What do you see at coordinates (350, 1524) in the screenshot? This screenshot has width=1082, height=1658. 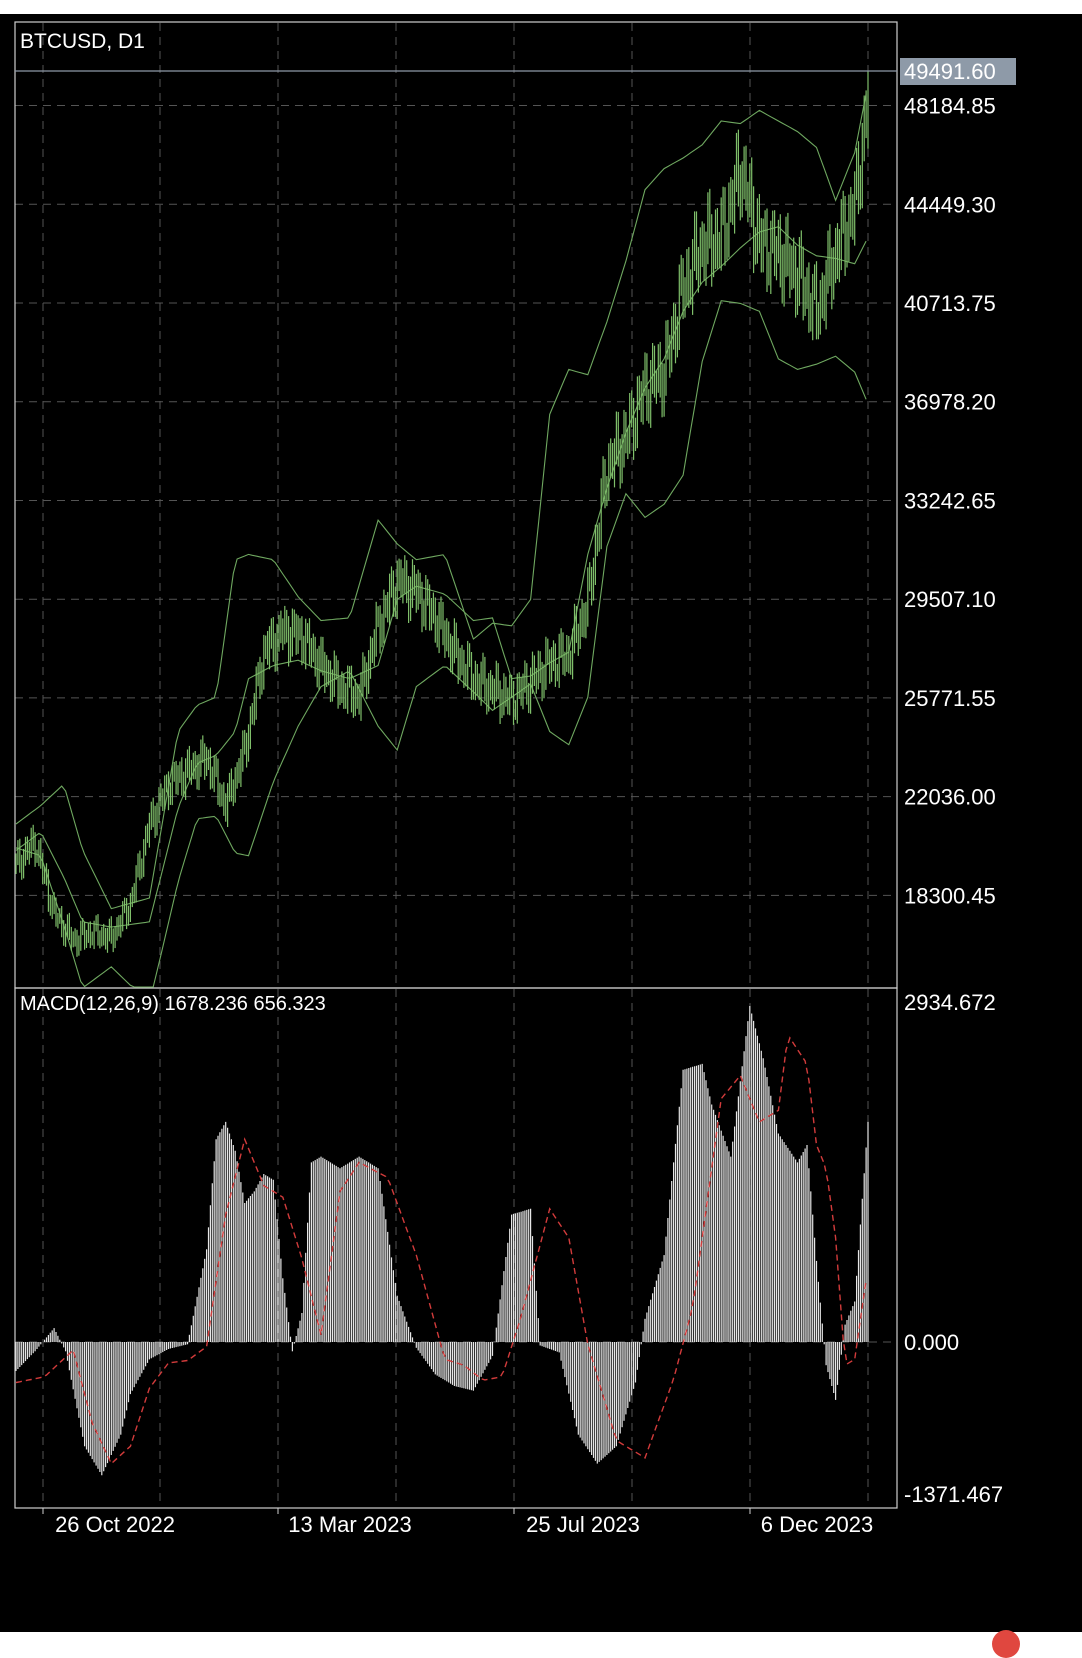 I see `date-tick-label: 13 Mar 2023` at bounding box center [350, 1524].